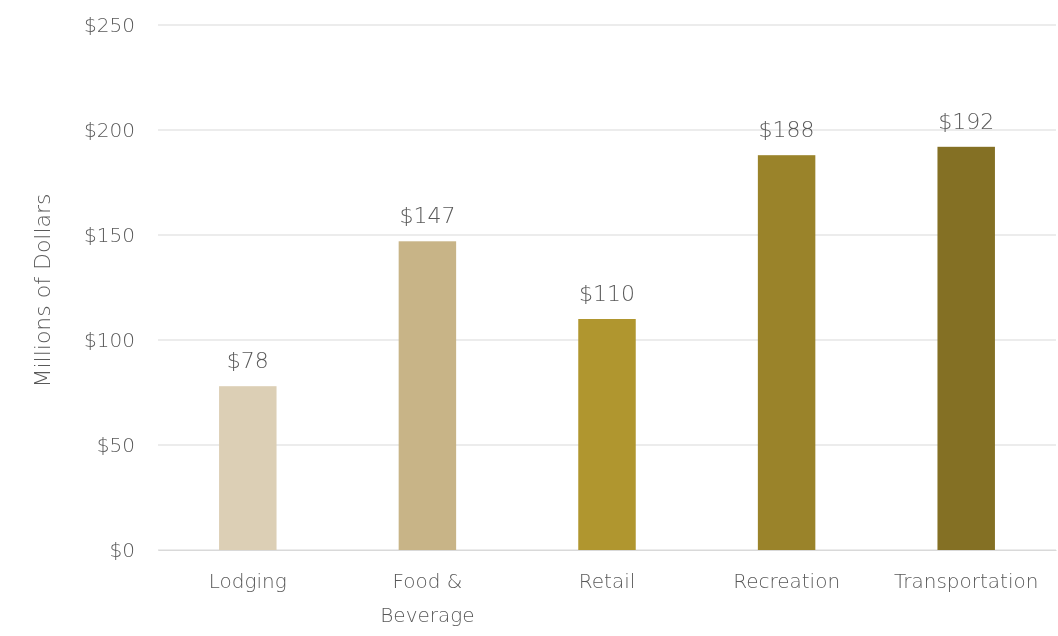 This screenshot has width=1058, height=636. What do you see at coordinates (427, 216) in the screenshot?
I see `data-label: $147` at bounding box center [427, 216].